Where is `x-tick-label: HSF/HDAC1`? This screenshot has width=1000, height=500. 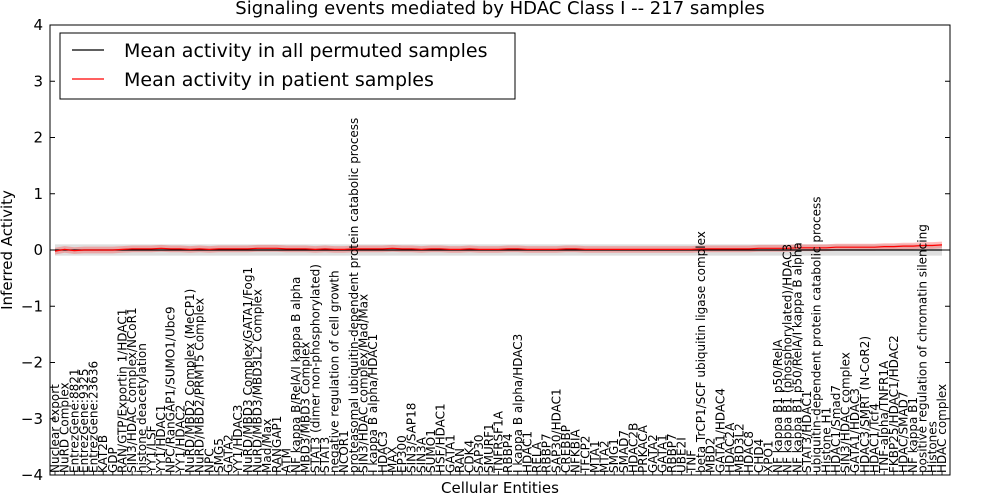
x-tick-label: HSF/HDAC1 is located at coordinates (441, 438).